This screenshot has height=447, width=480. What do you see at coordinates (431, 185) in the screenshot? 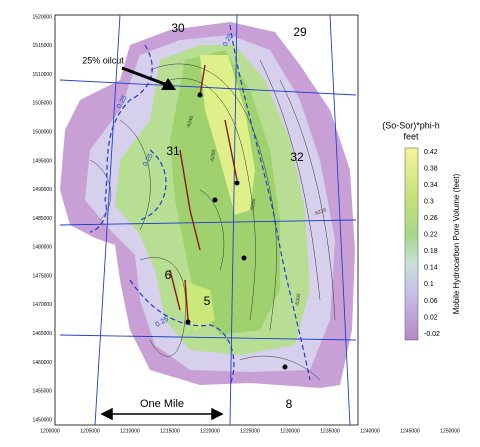
I see `legend-tick: 0.34` at bounding box center [431, 185].